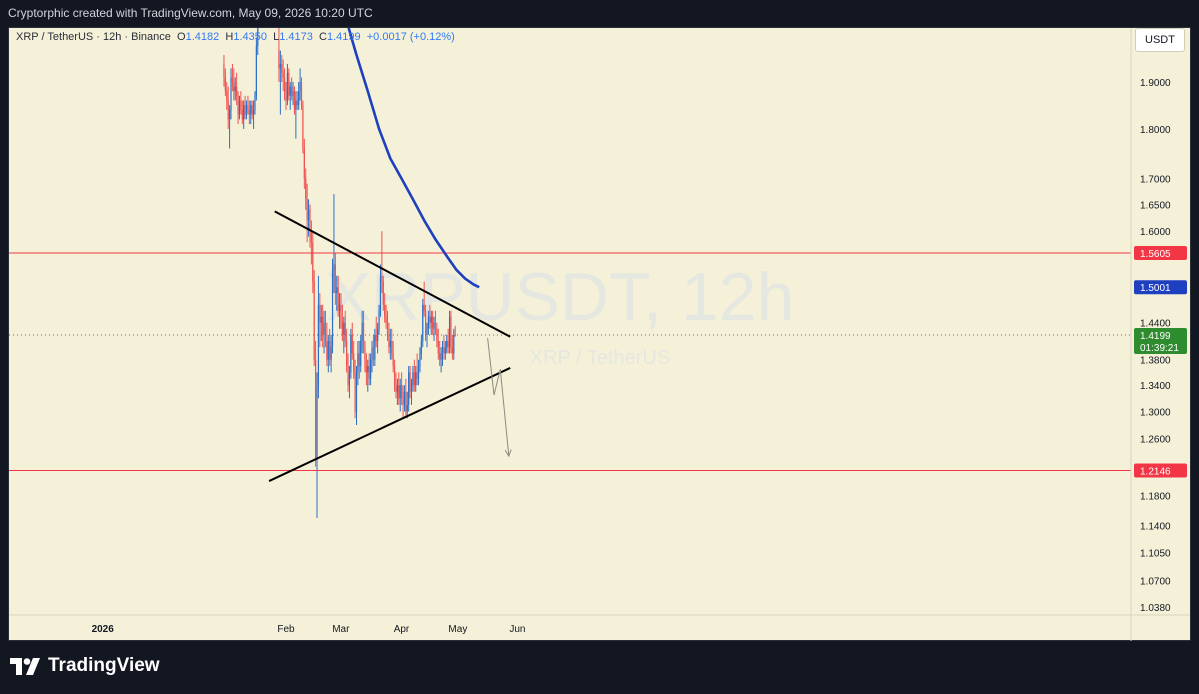 The width and height of the screenshot is (1199, 694). I want to click on footer-bar, so click(599, 667).